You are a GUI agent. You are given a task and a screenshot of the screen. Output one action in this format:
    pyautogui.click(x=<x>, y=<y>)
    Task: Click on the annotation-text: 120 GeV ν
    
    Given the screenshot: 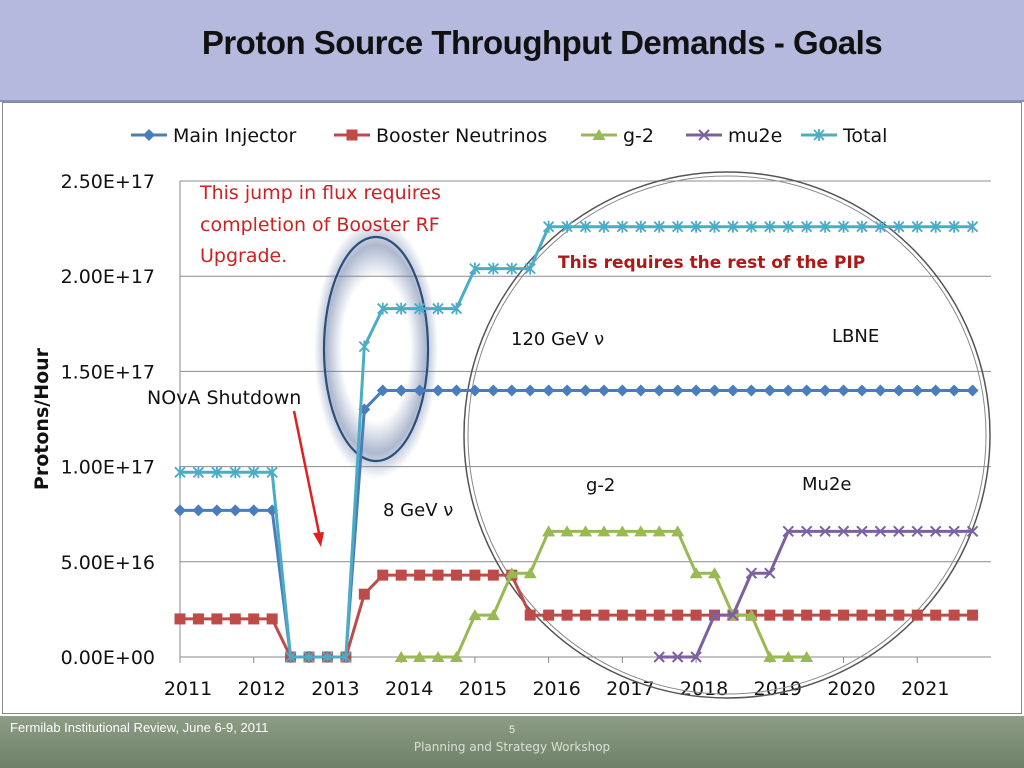 What is the action you would take?
    pyautogui.click(x=557, y=339)
    